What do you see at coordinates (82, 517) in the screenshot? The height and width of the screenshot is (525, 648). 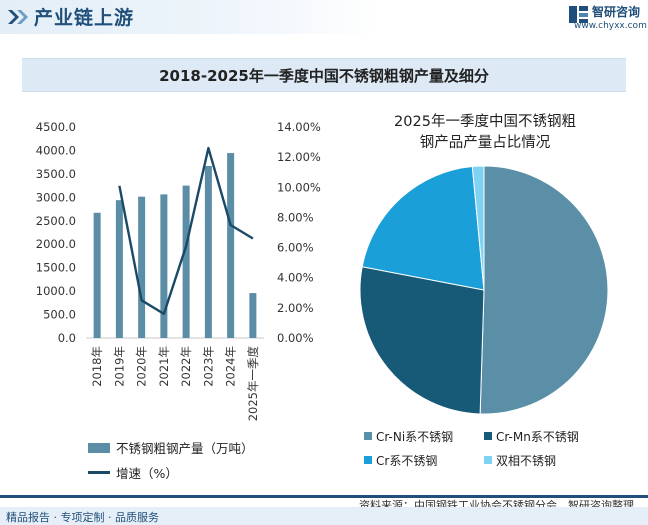 I see `service-slogan: 精品报告 · 专项定制 · 品质服务` at bounding box center [82, 517].